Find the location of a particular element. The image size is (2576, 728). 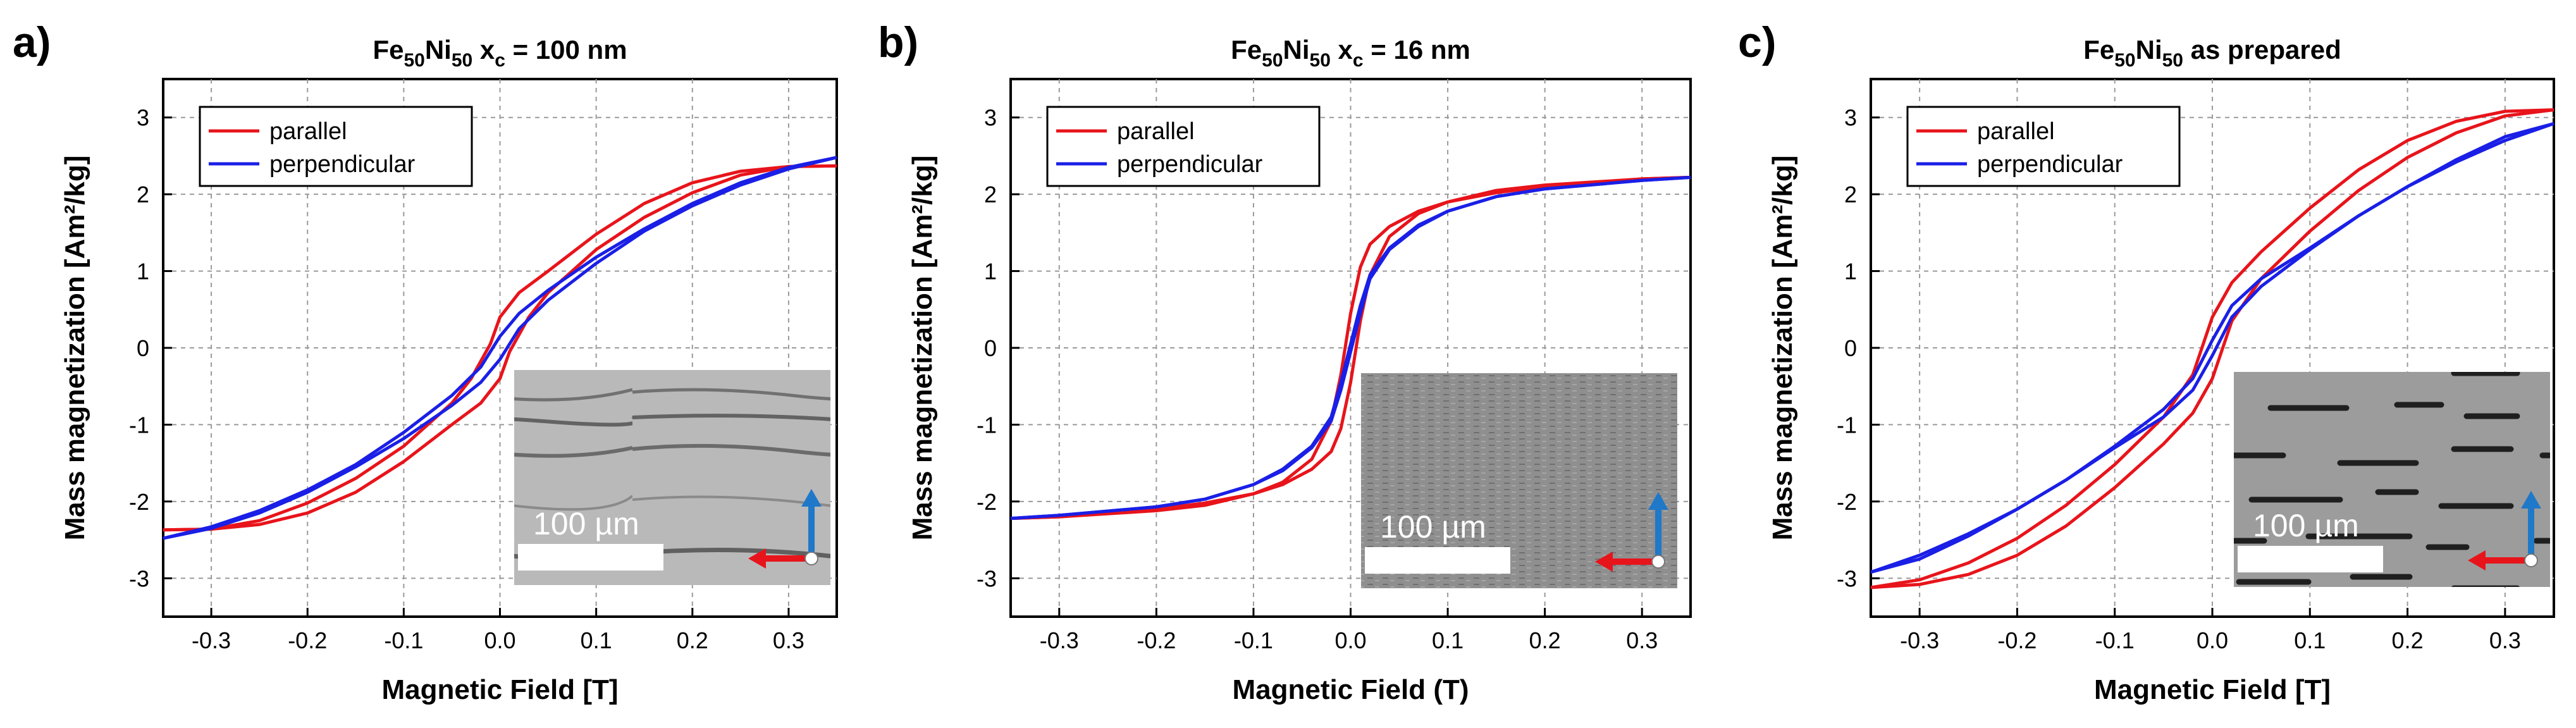

chart-title: Fe50Ni50 as prepared is located at coordinates (2212, 53).